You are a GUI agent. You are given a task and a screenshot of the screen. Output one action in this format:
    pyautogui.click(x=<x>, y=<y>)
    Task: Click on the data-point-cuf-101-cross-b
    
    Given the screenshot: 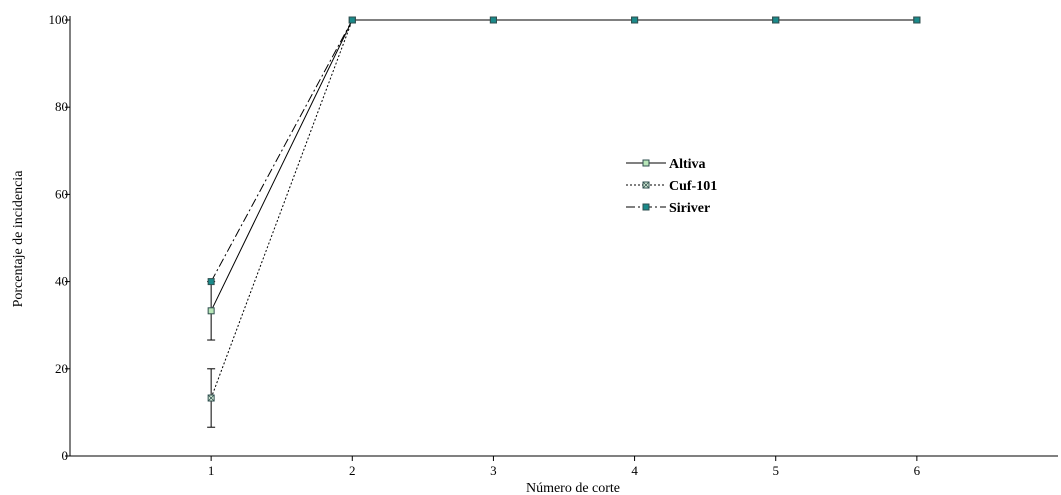 What is the action you would take?
    pyautogui.click(x=211, y=398)
    